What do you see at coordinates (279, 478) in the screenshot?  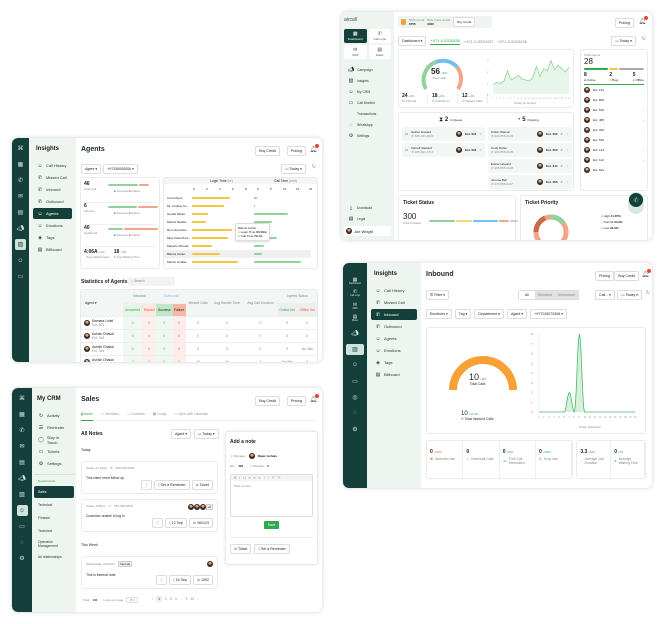 I see `toolbar-button: ↷` at bounding box center [279, 478].